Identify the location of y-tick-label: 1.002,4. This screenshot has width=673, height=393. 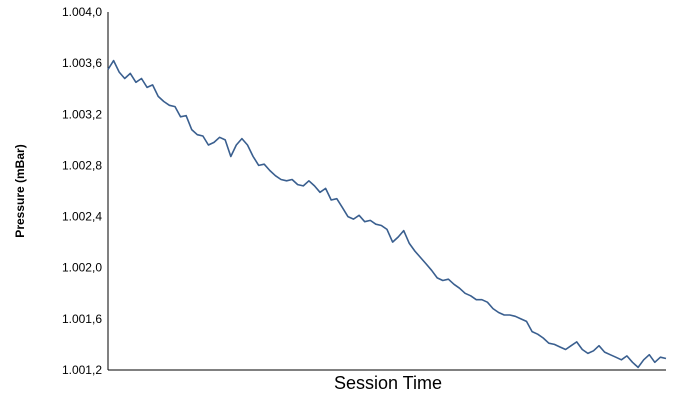
(82, 217).